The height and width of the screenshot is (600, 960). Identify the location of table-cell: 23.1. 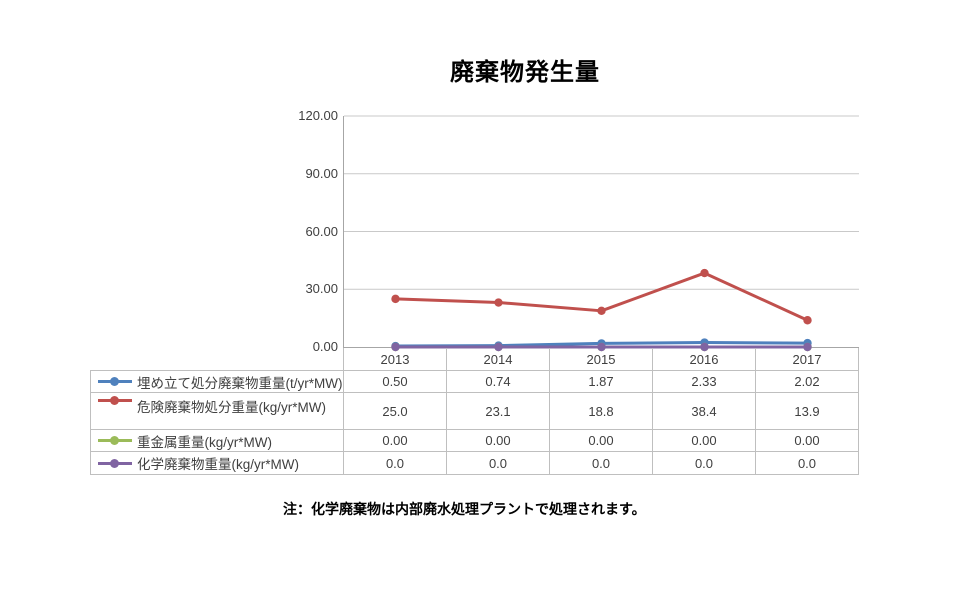
(498, 411).